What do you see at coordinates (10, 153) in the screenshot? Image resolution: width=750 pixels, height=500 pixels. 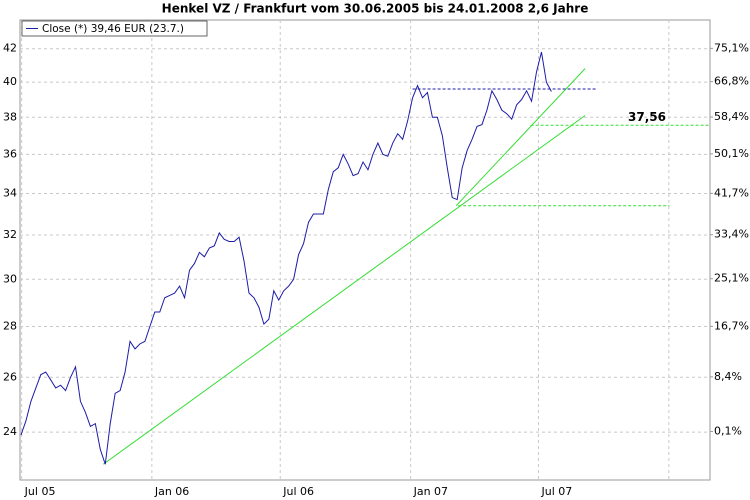 I see `y-tick-label: 36` at bounding box center [10, 153].